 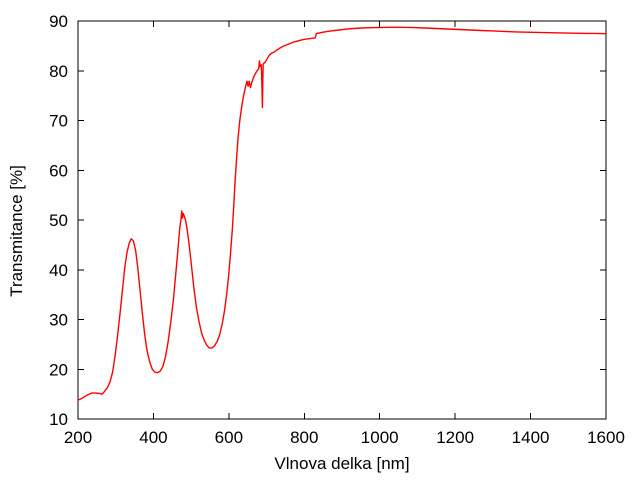 What do you see at coordinates (58, 21) in the screenshot?
I see `y-tick-label: 90` at bounding box center [58, 21].